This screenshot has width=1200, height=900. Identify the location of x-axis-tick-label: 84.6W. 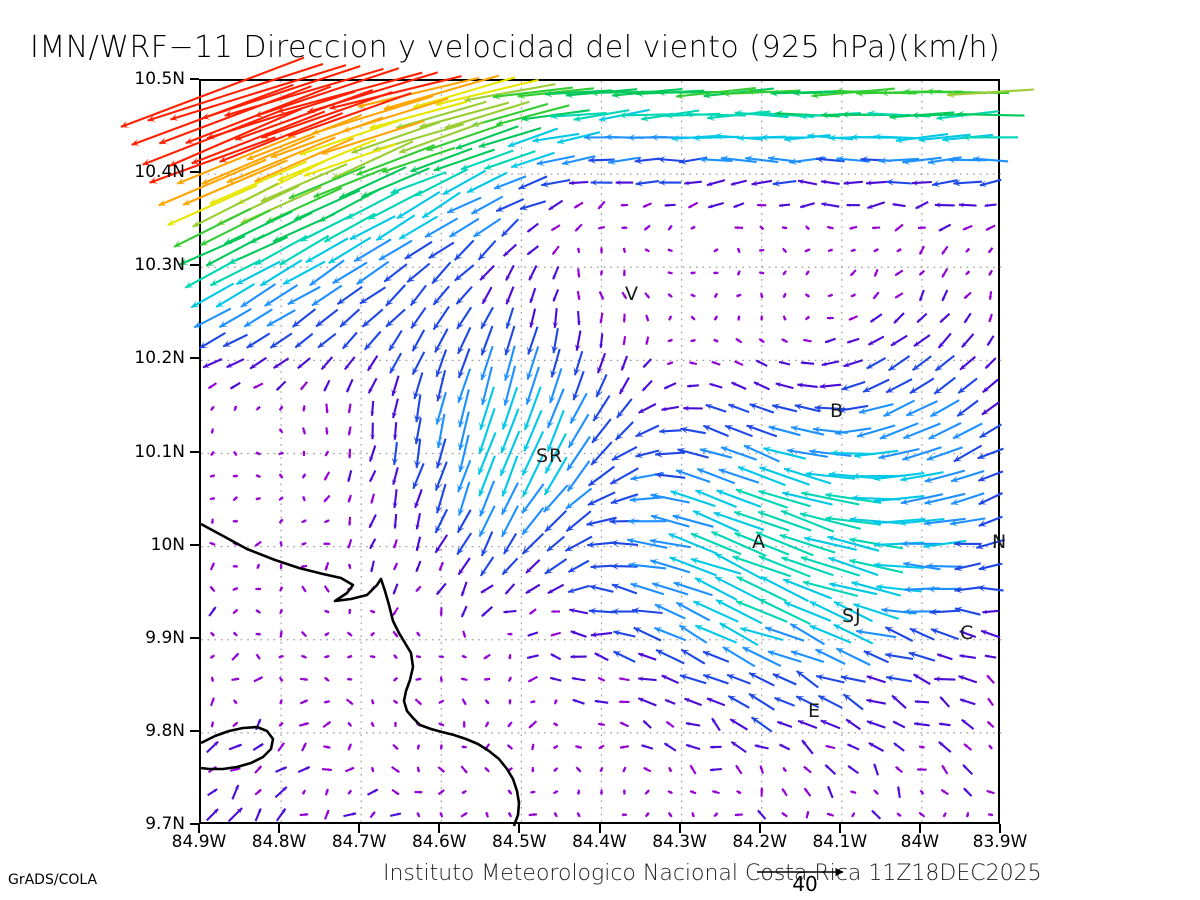
(439, 842).